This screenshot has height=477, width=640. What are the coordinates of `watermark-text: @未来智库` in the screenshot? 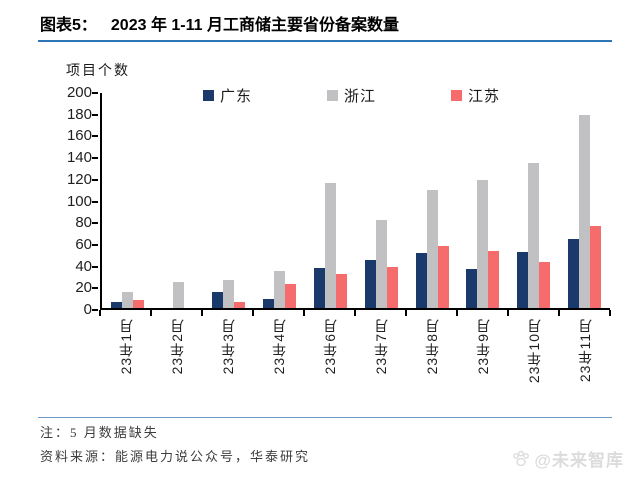 It's located at (579, 460).